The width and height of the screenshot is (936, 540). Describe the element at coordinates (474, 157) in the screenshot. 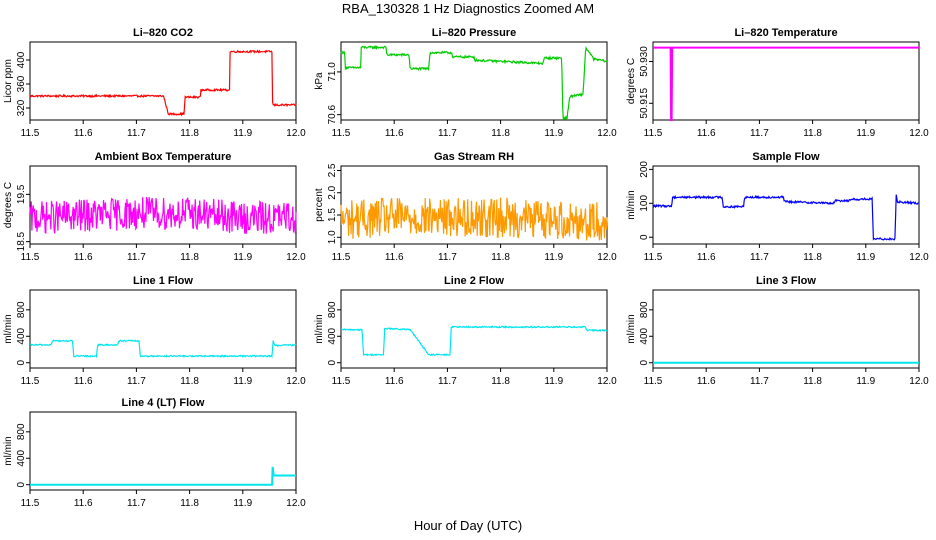

I see `panel-title: Gas Stream RH` at that location.